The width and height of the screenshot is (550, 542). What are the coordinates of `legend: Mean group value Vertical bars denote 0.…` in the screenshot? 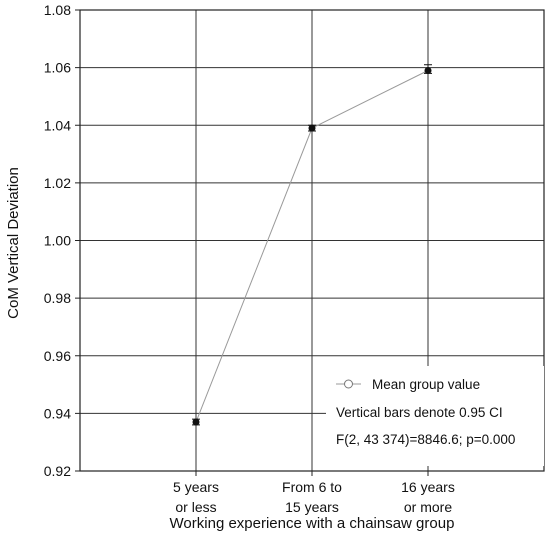 It's located at (435, 416).